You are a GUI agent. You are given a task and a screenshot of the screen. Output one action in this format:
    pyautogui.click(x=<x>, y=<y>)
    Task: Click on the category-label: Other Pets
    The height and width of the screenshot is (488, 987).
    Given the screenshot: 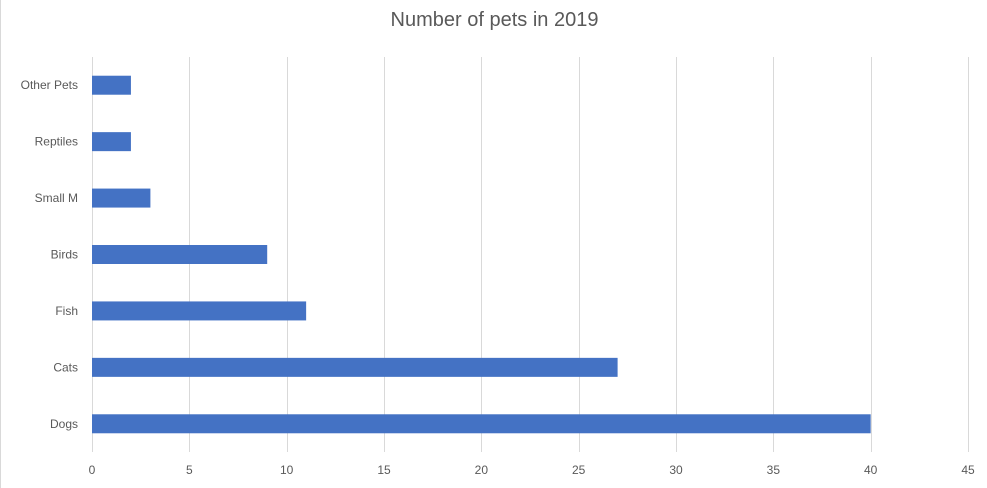 What is the action you would take?
    pyautogui.click(x=49, y=85)
    